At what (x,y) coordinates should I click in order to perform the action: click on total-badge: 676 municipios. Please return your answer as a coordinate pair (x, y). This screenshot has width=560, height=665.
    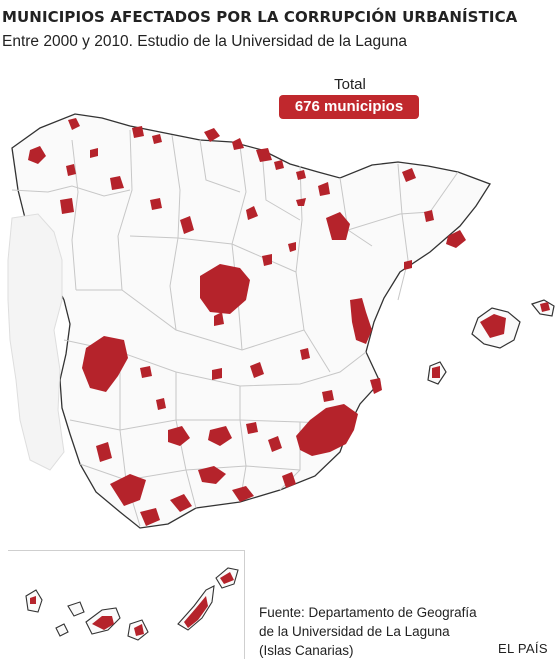
    Looking at the image, I should click on (349, 107).